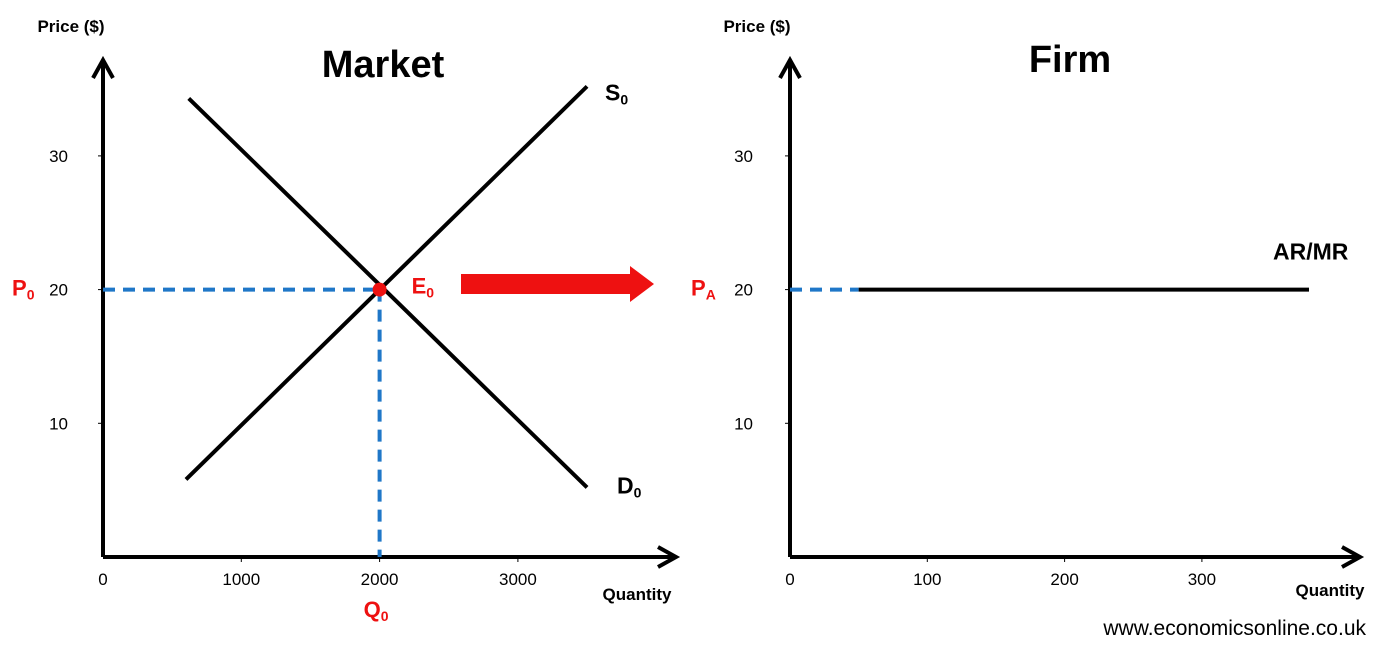 This screenshot has width=1392, height=655. Describe the element at coordinates (103, 67) in the screenshot. I see `market-y-arrowhead` at that location.